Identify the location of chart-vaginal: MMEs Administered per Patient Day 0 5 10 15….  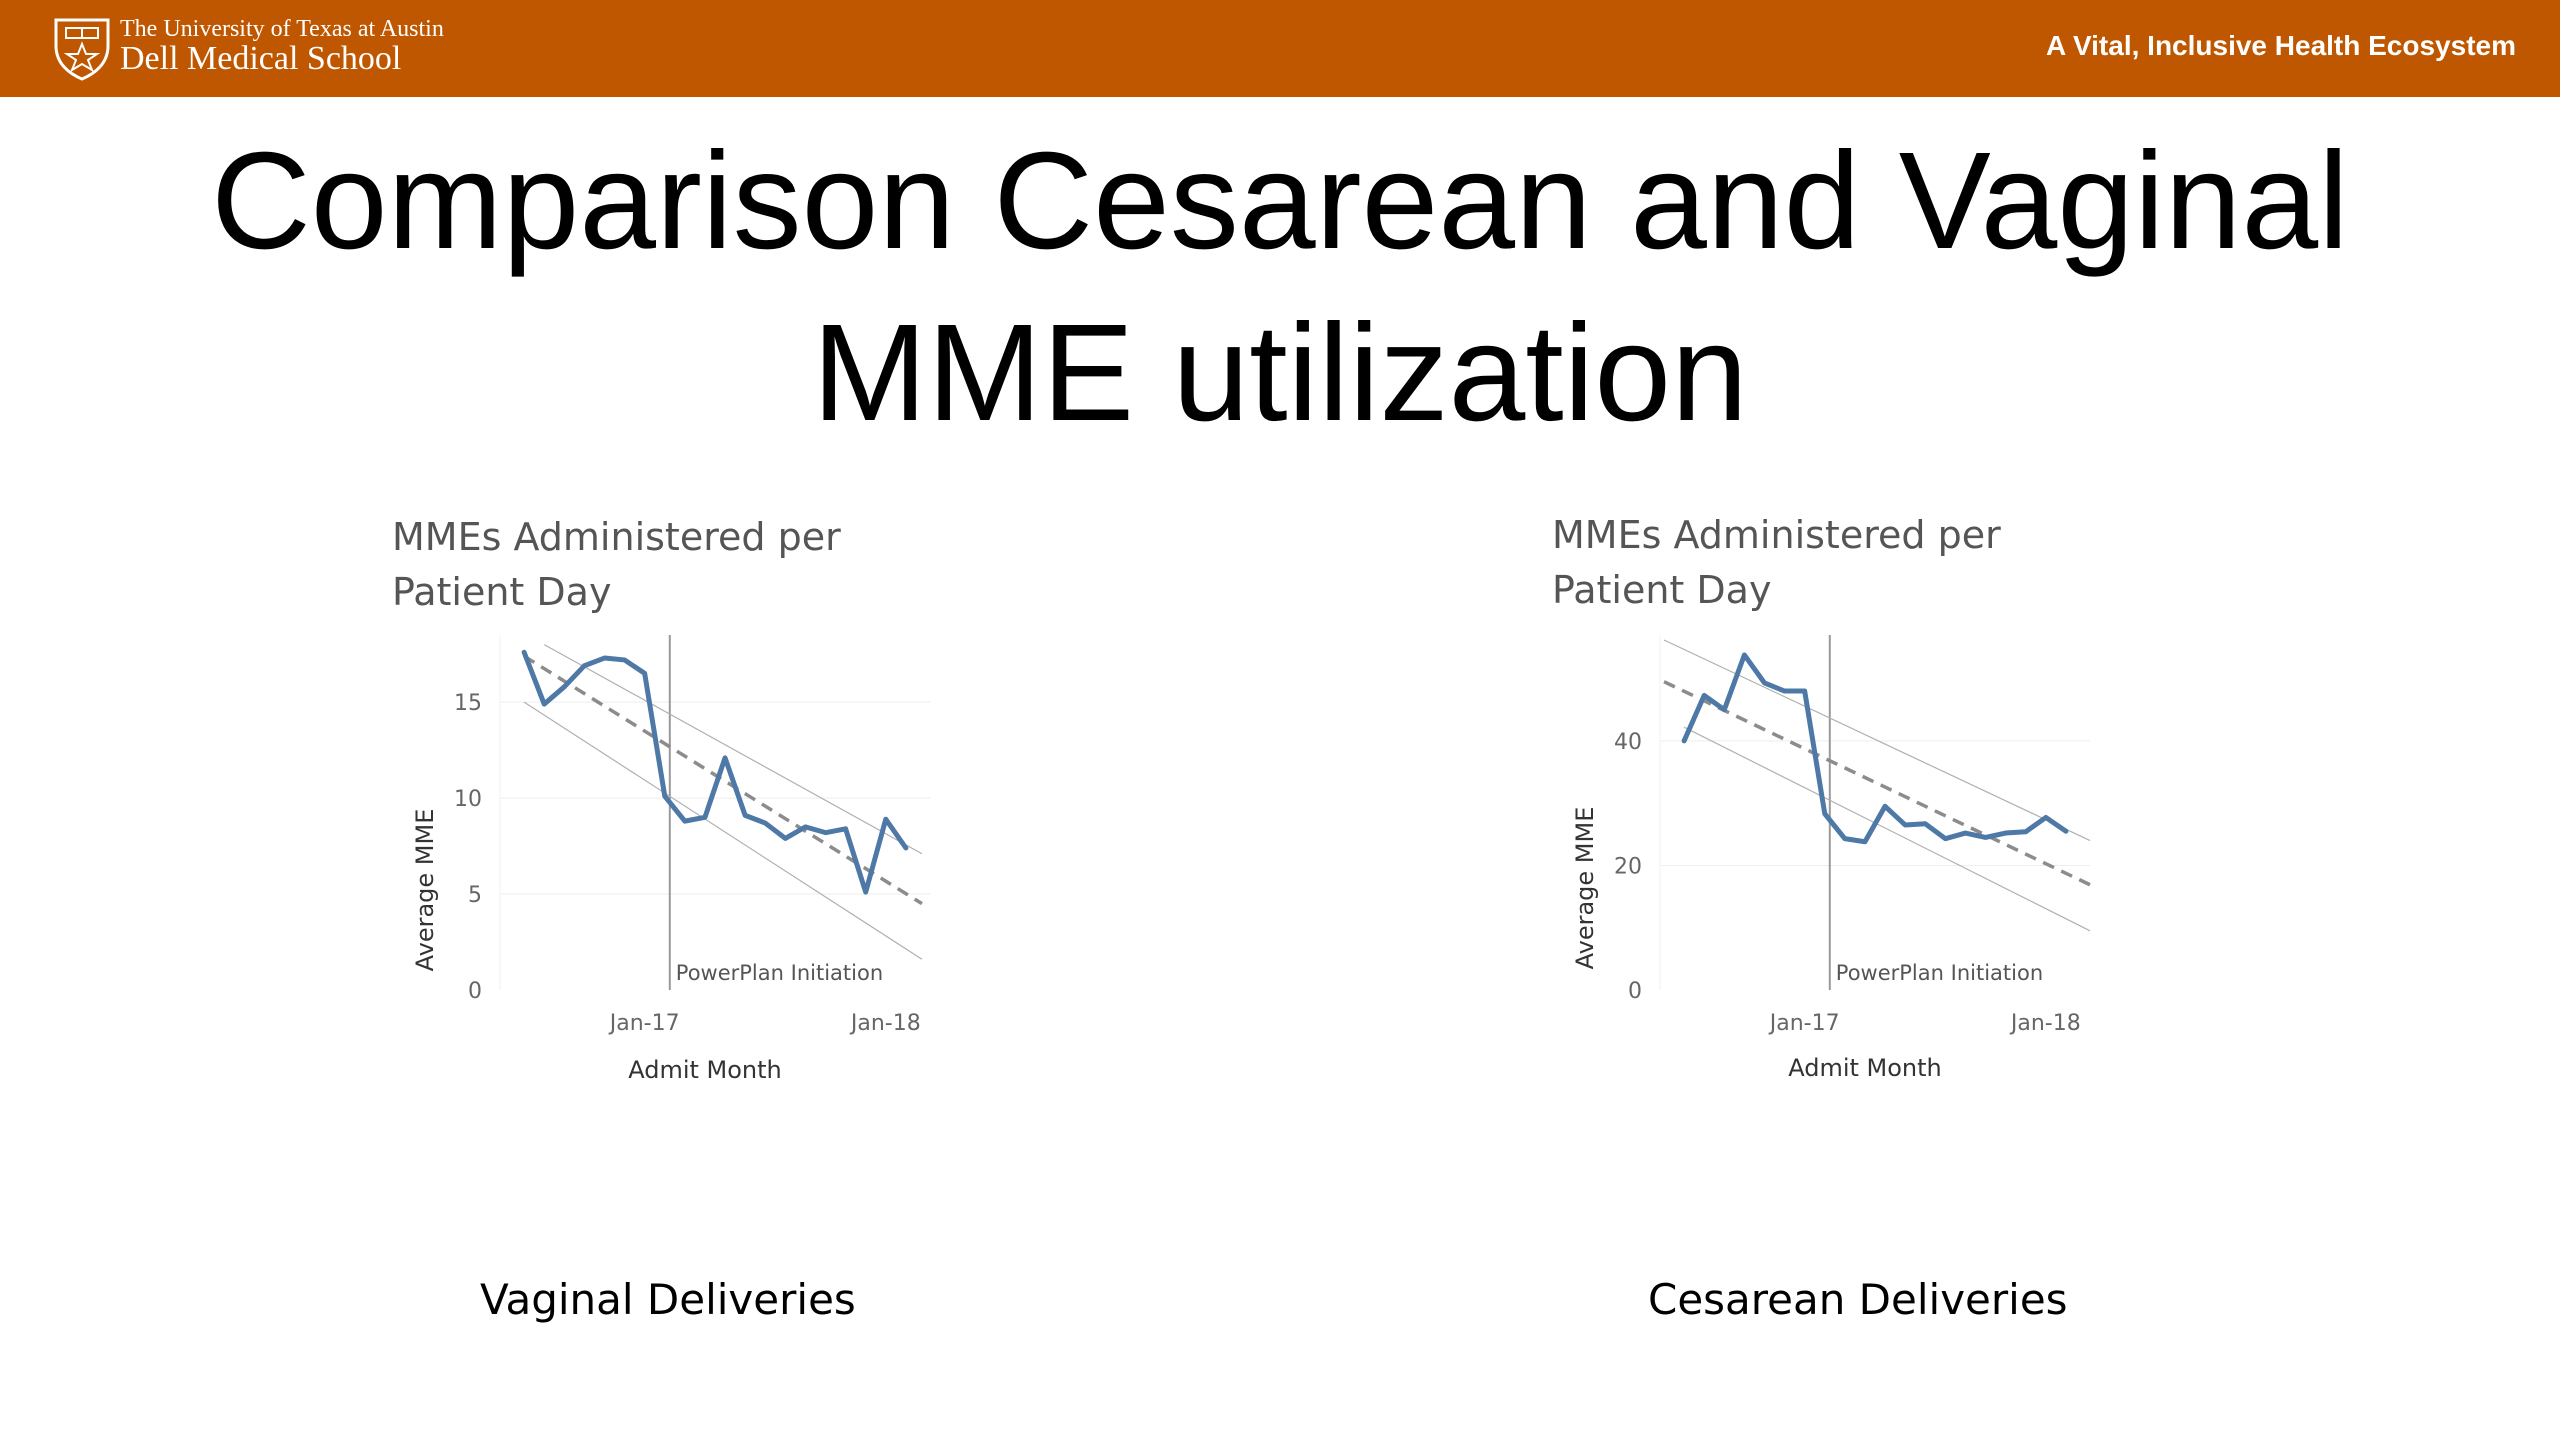
(661, 799).